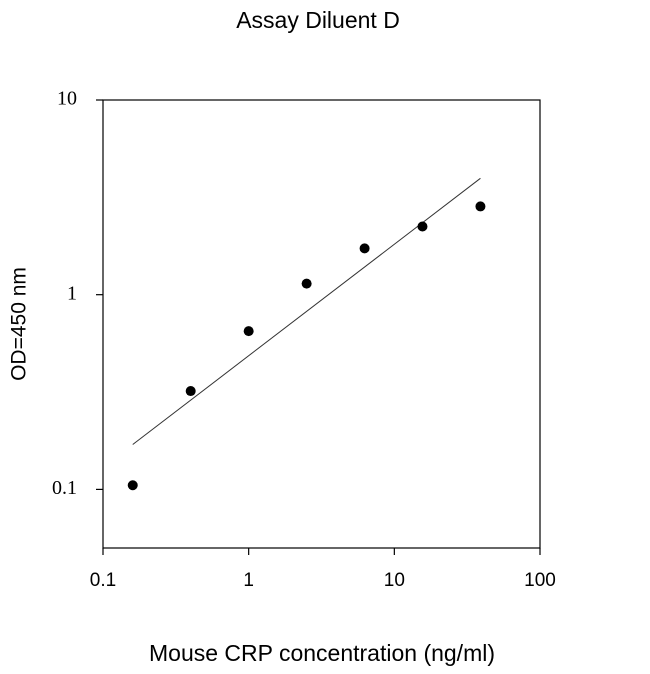 The width and height of the screenshot is (650, 674). I want to click on y-axis-label: OD=450 nm, so click(19, 324).